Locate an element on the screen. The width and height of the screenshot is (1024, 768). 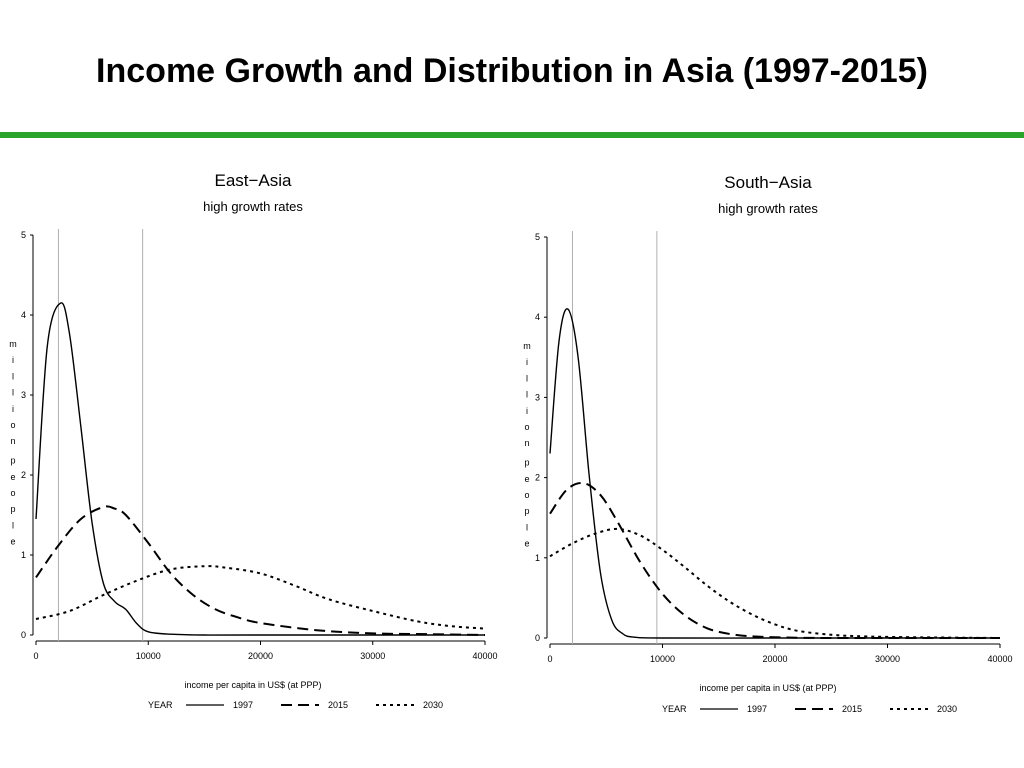
chart-title: East−Asia is located at coordinates (253, 180).